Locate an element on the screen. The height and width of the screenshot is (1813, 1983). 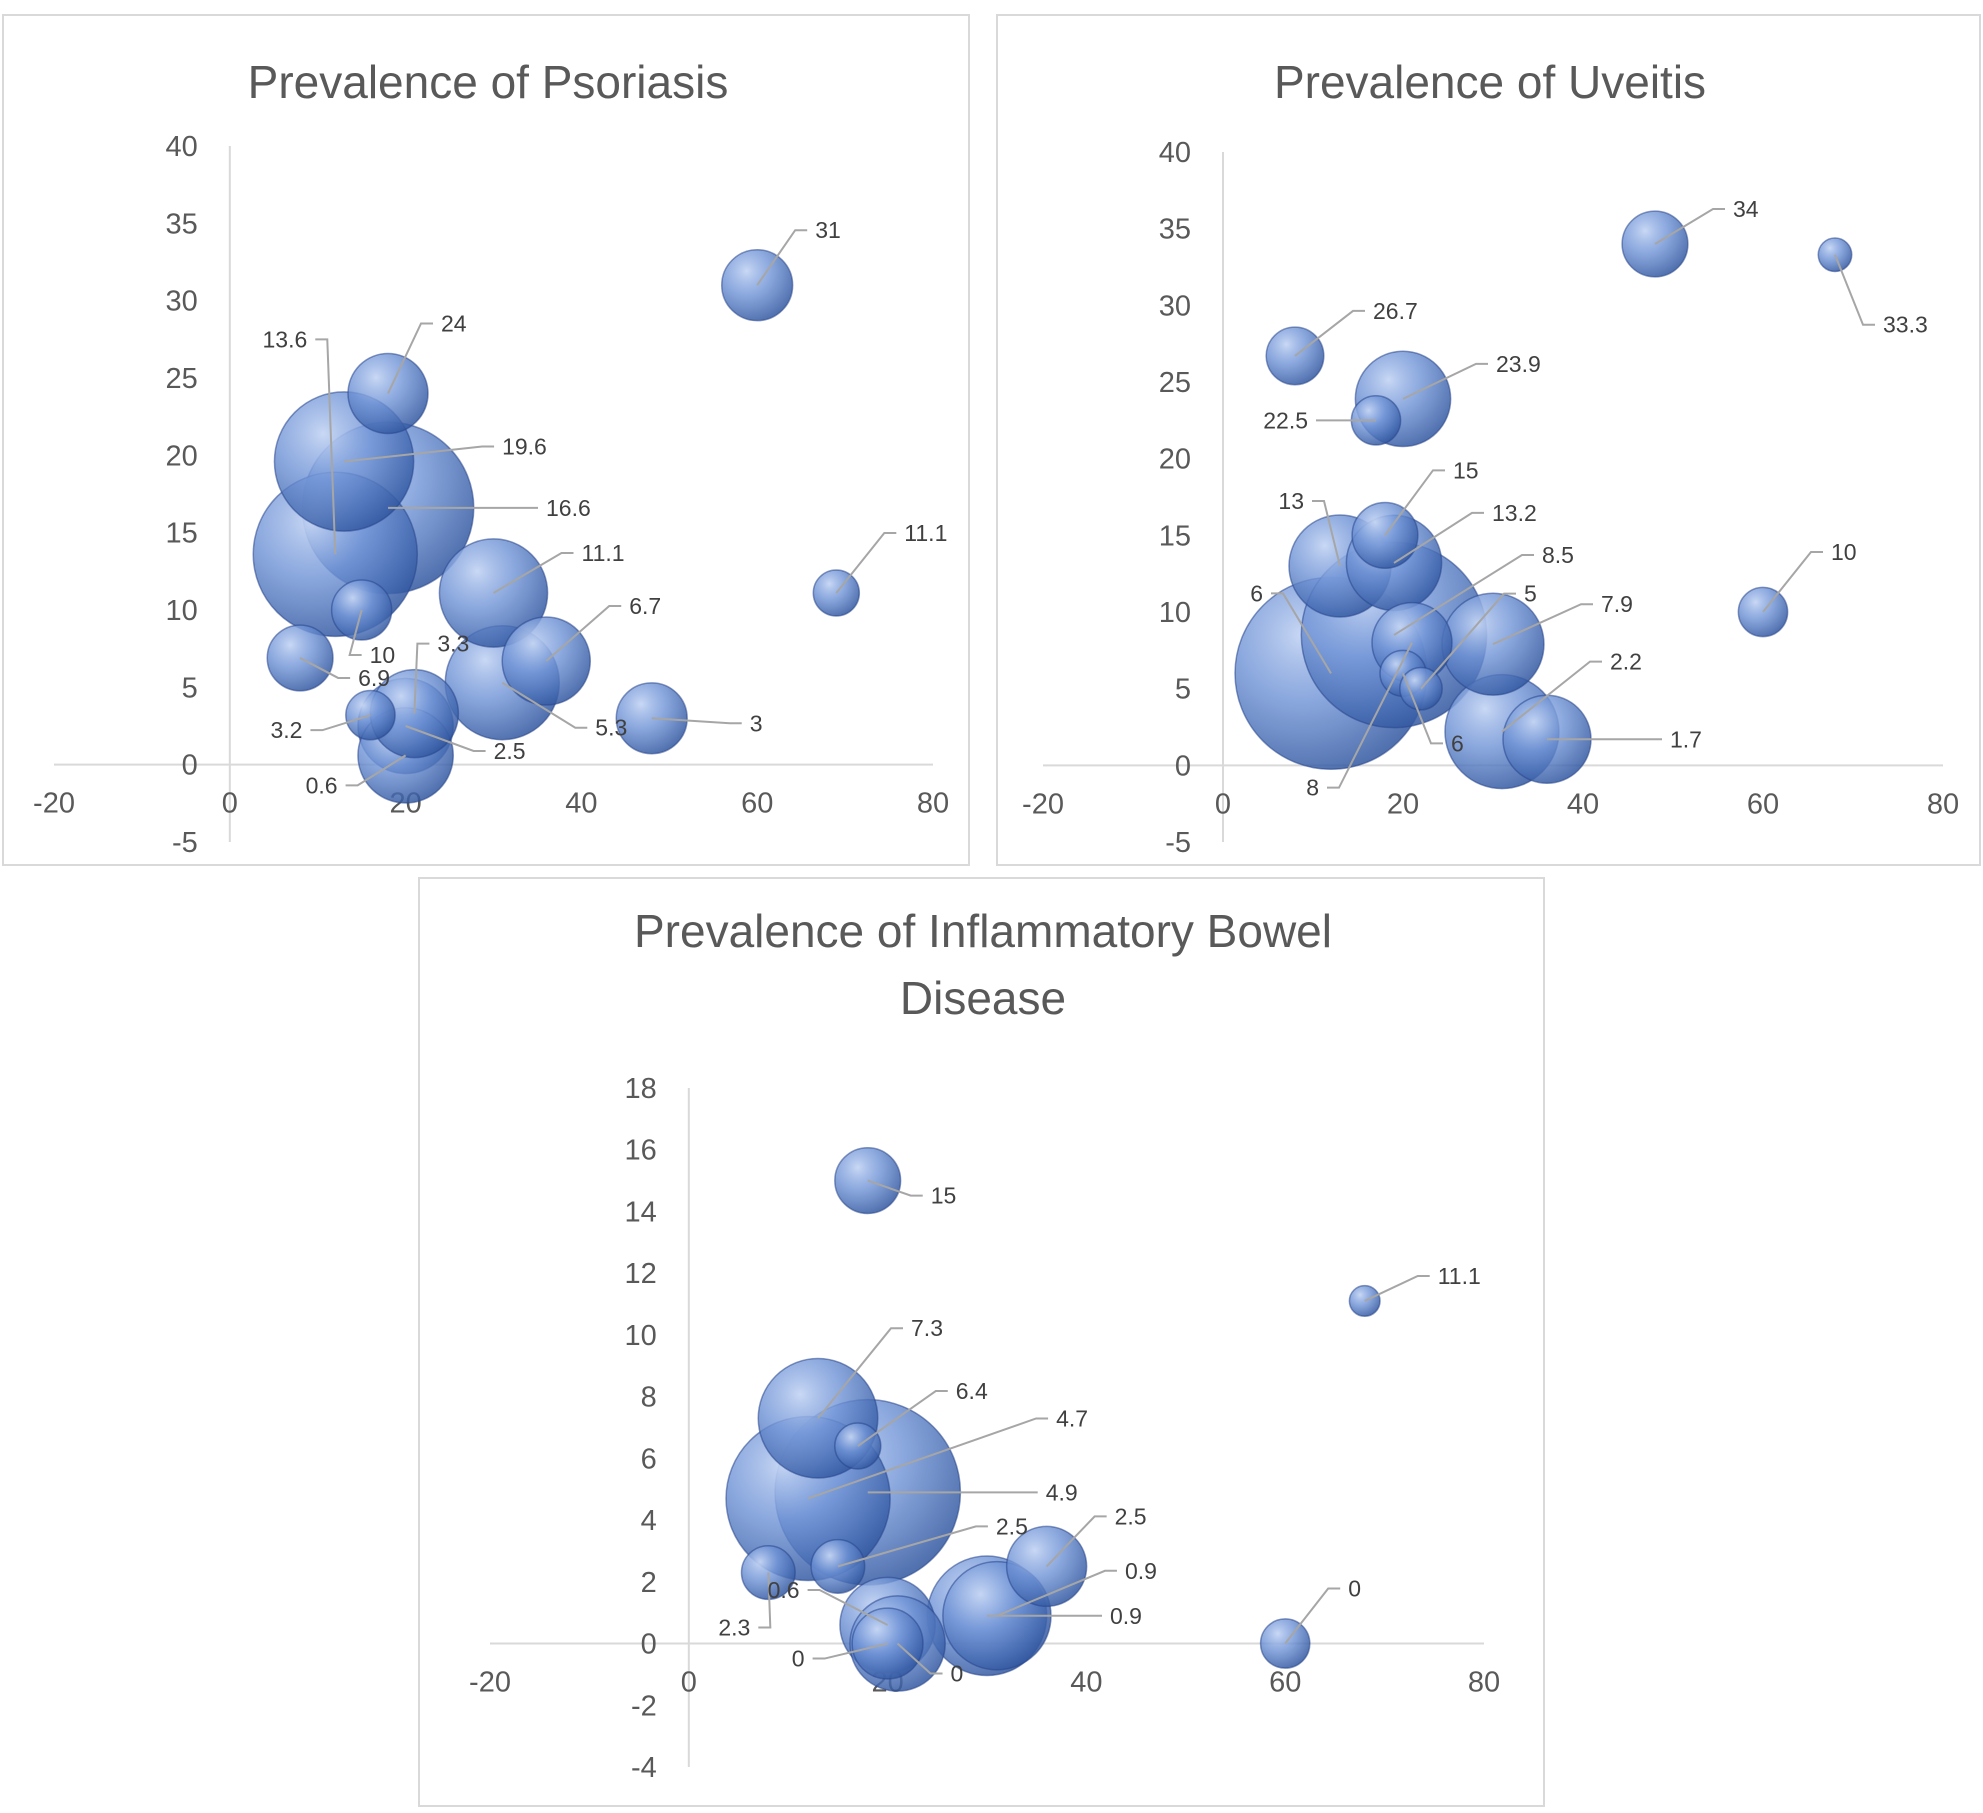
y-tick-label: 16 is located at coordinates (641, 1151).